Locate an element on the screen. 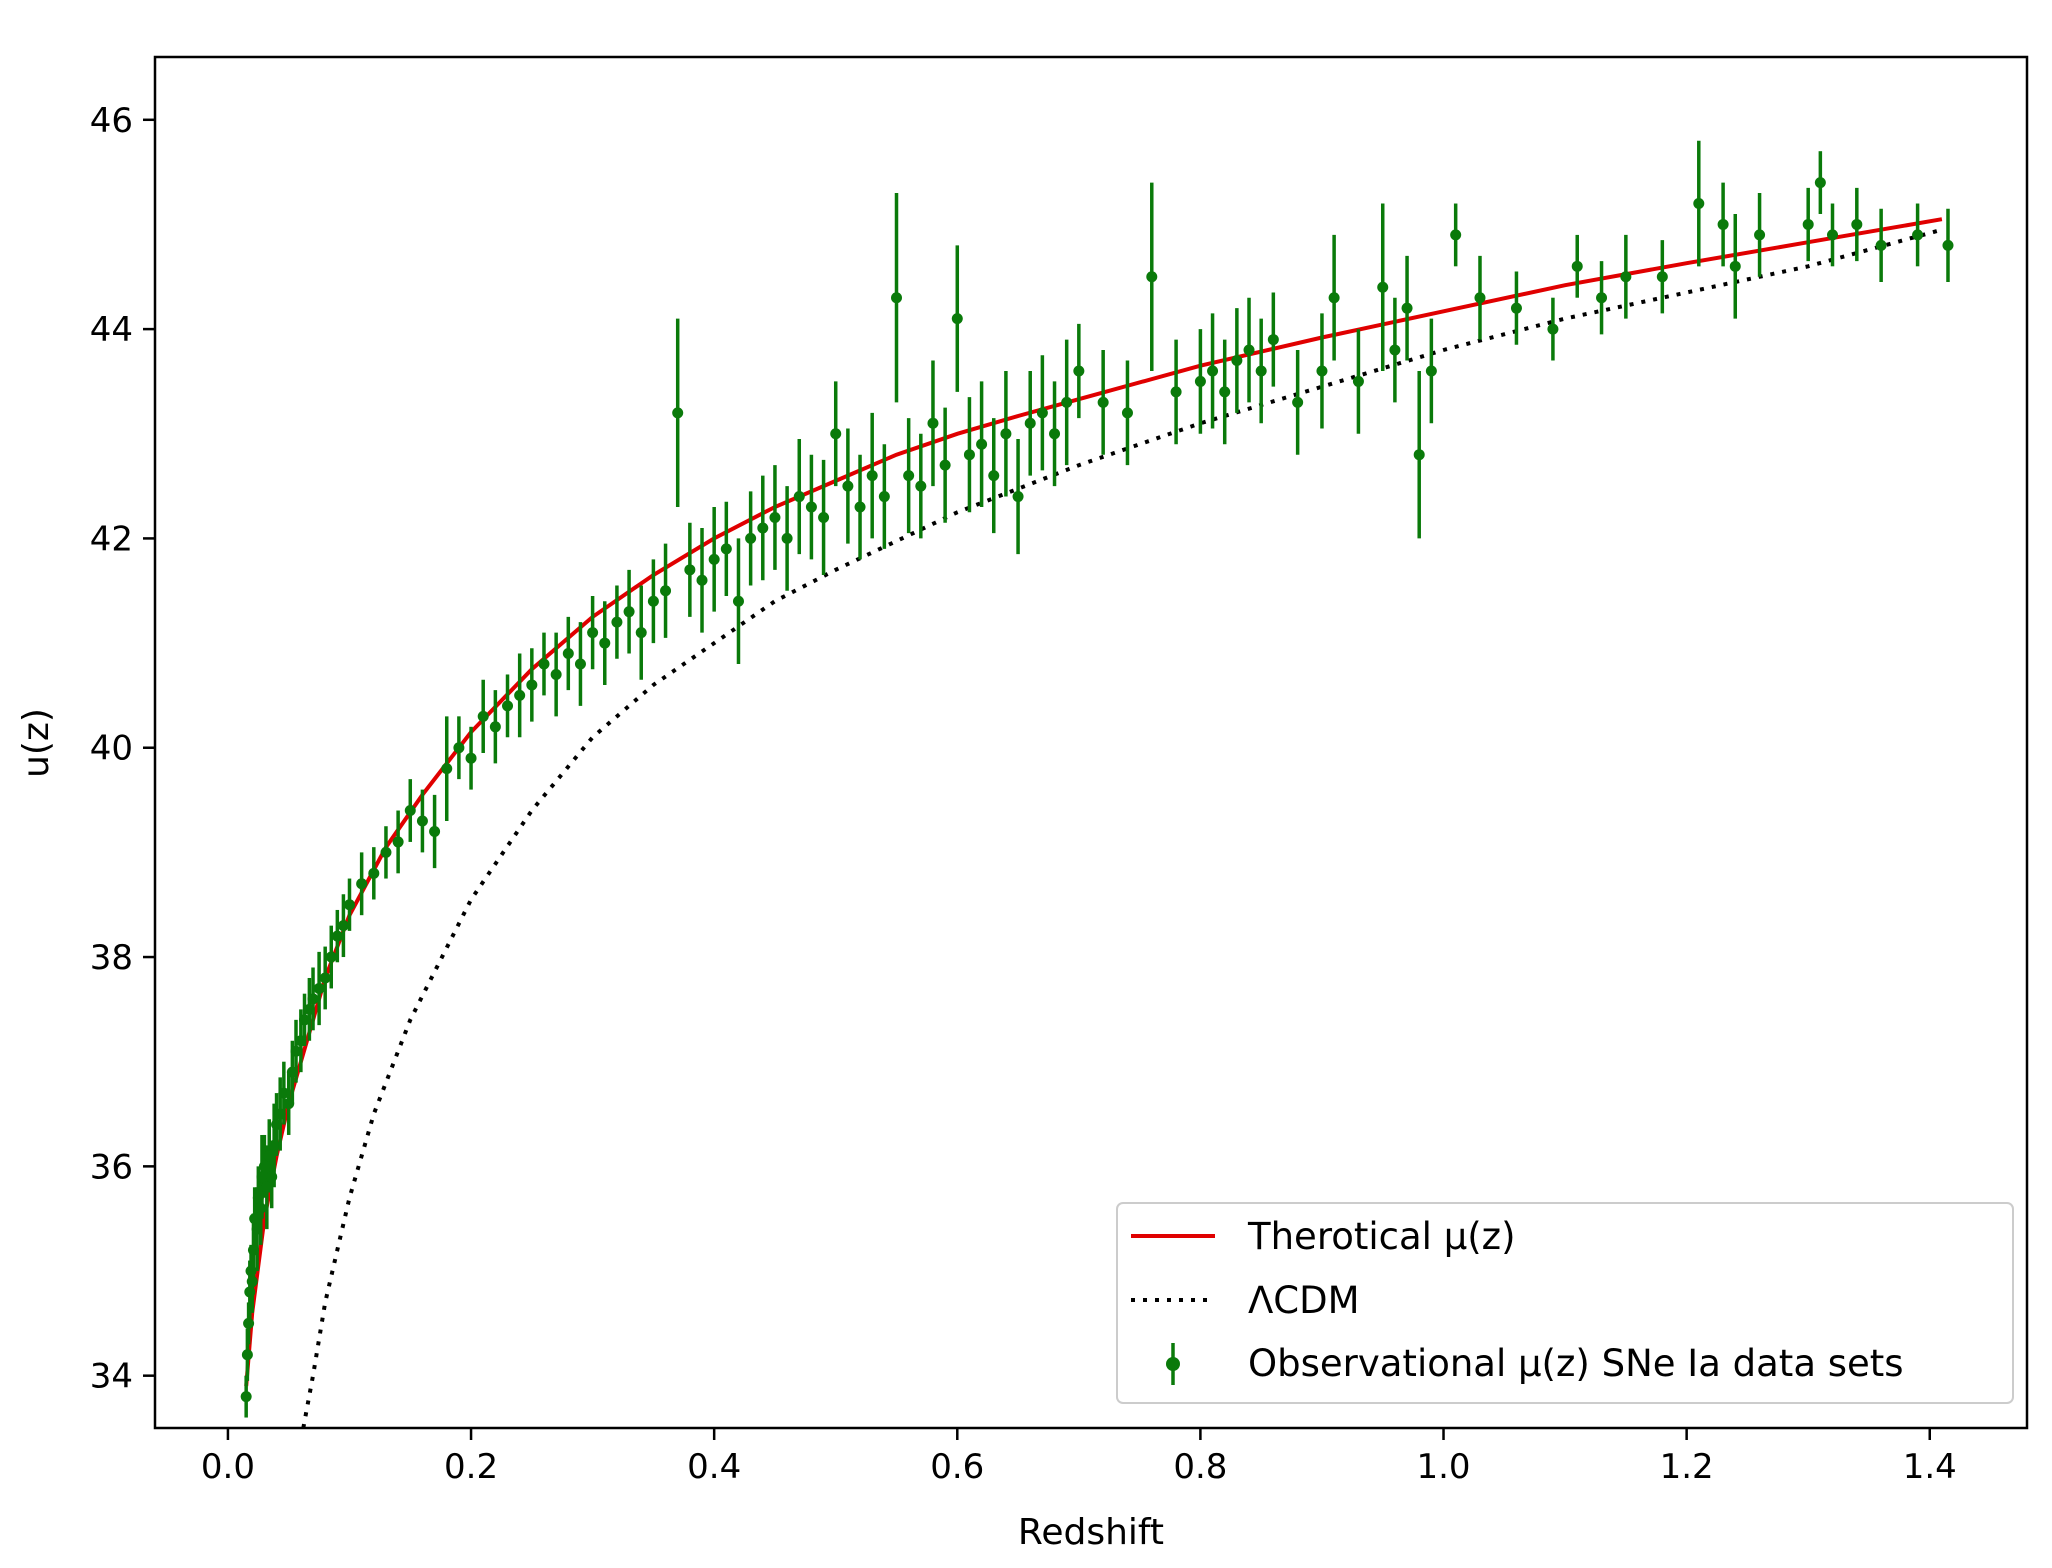 This screenshot has height=1568, width=2052. y-tick-label: 38 is located at coordinates (111, 958).